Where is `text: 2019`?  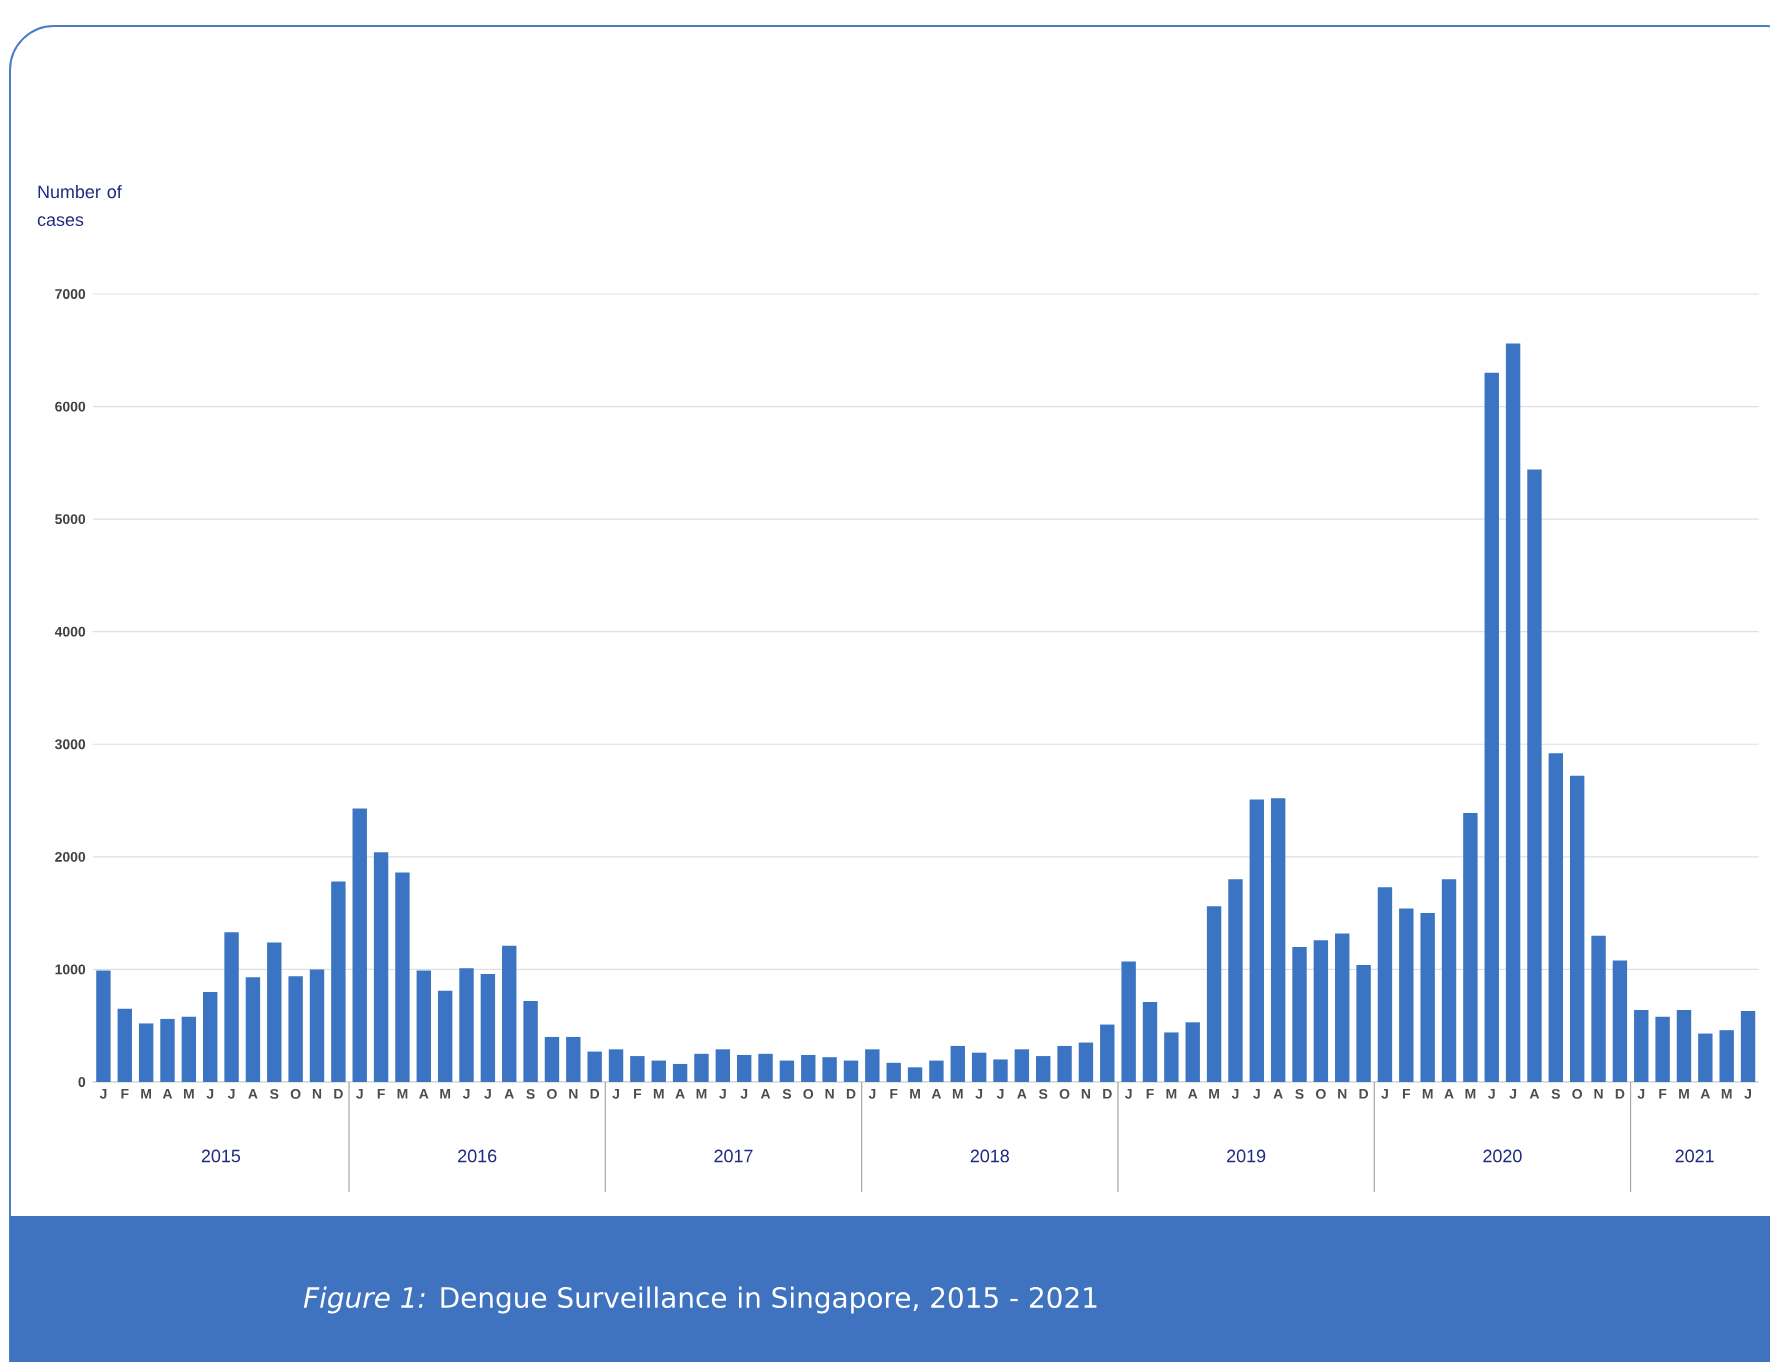 text: 2019 is located at coordinates (1246, 1156).